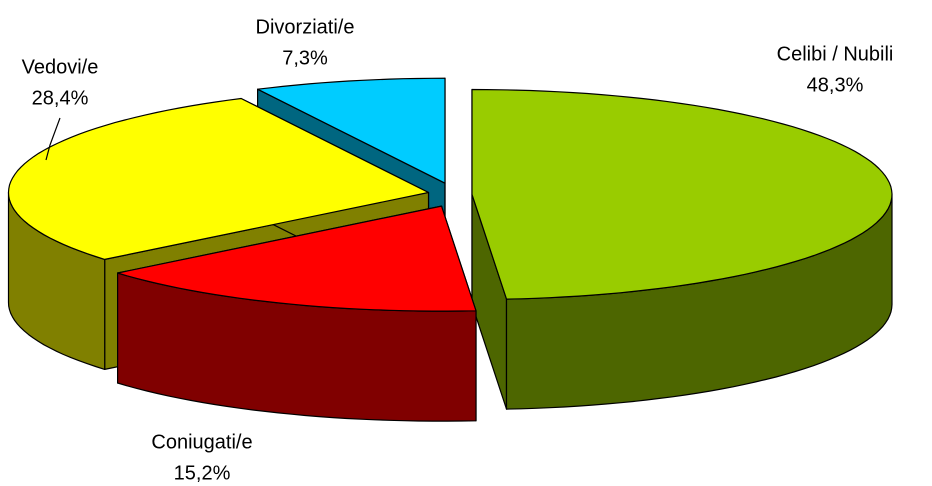 This screenshot has width=932, height=486. I want to click on leader-line, so click(53, 139).